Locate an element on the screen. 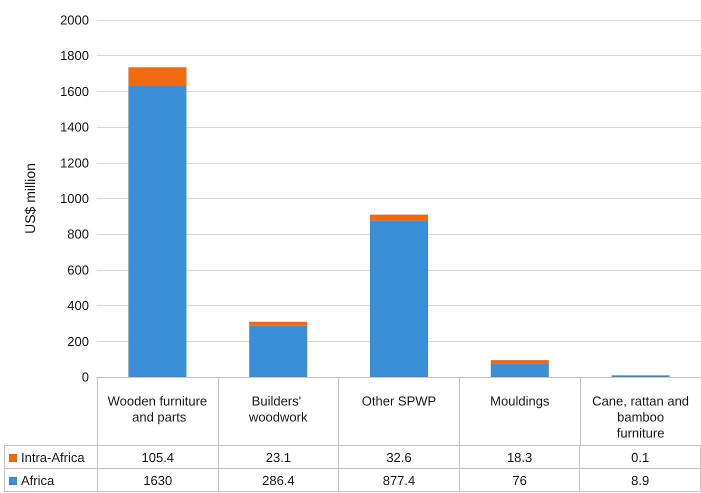 The height and width of the screenshot is (493, 701). y-tick-label: 2000 is located at coordinates (74, 20).